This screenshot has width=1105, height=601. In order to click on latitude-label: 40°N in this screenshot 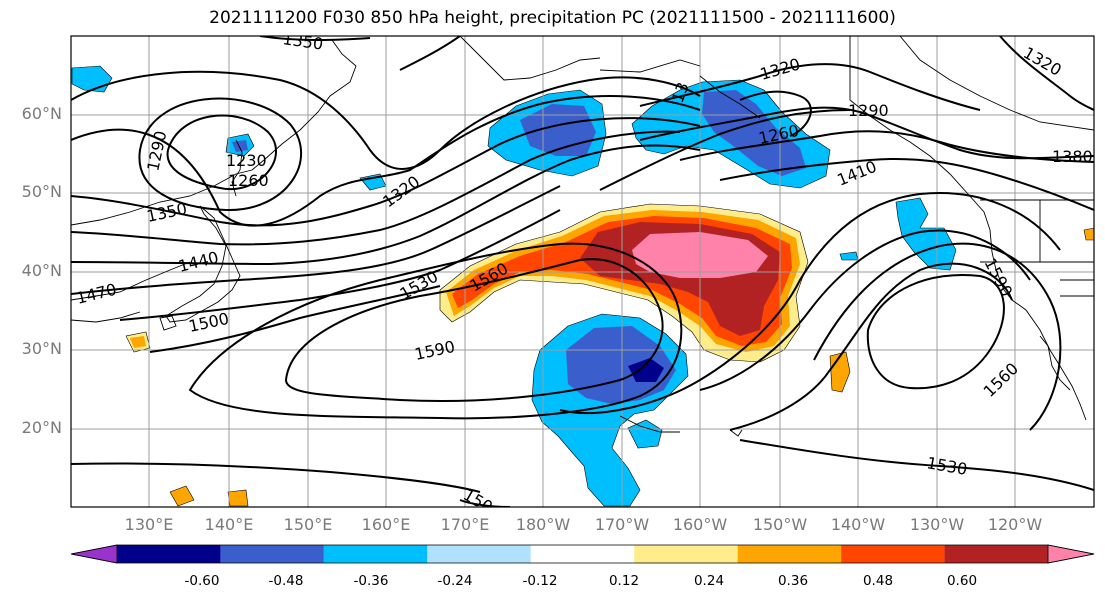, I will do `click(41, 270)`.